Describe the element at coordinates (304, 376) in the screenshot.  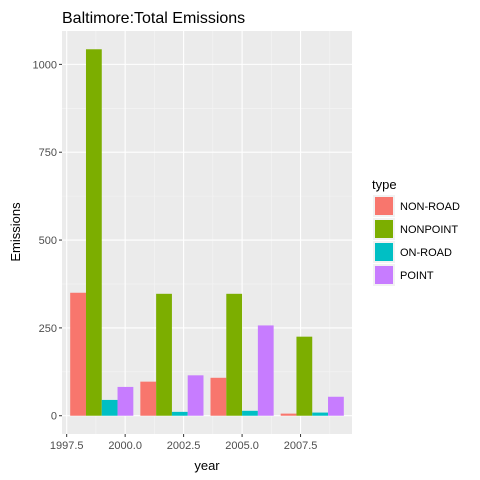
I see `bar-nonpoint-2008` at that location.